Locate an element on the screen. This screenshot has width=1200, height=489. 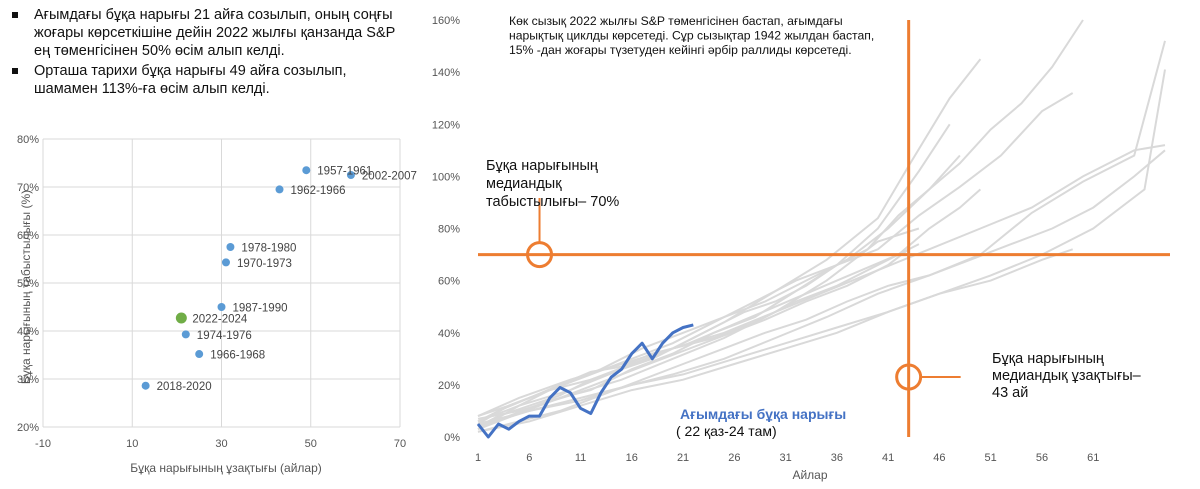
median-return-marker is located at coordinates (540, 255).